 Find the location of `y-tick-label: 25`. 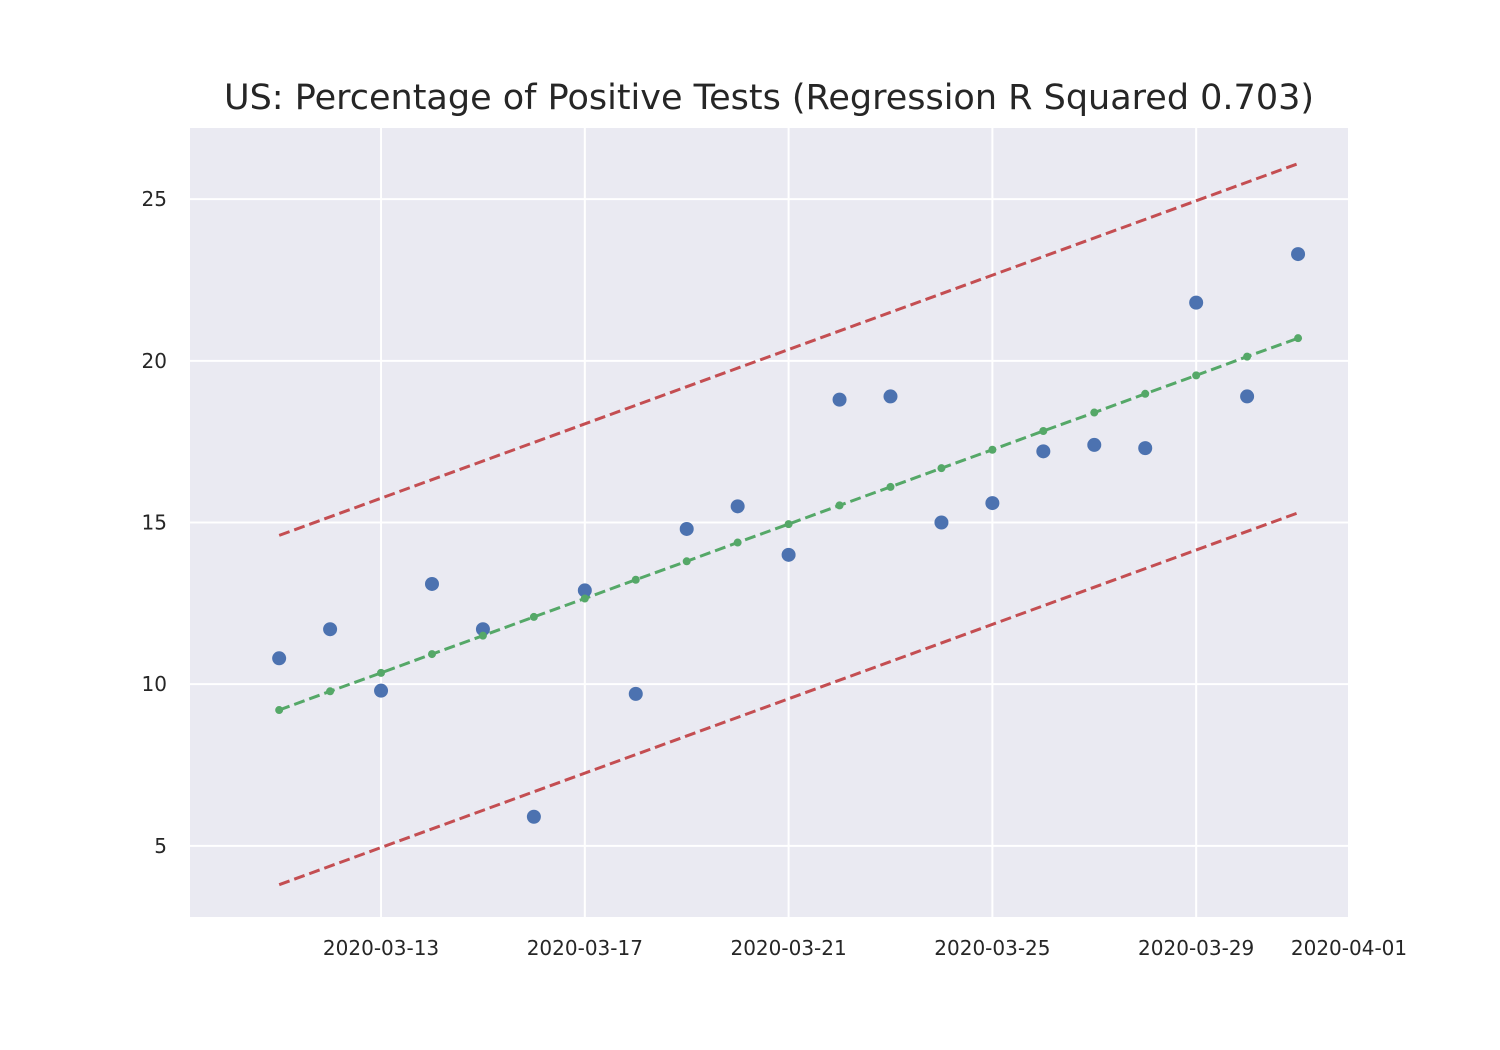

y-tick-label: 25 is located at coordinates (154, 199).